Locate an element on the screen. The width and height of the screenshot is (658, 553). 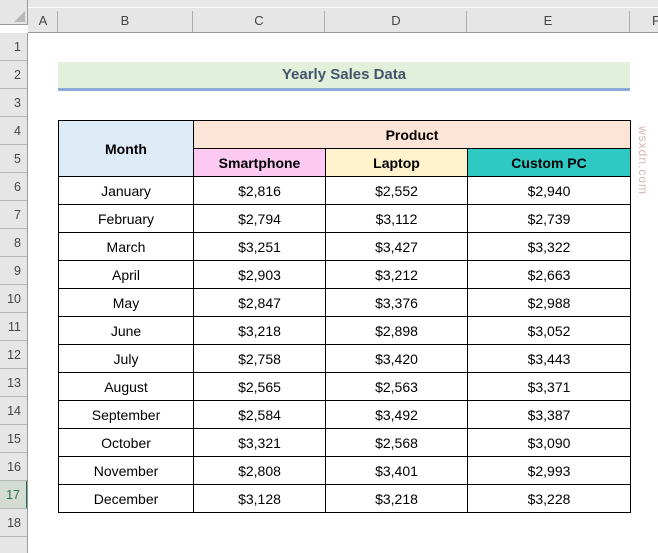
row-header-18: 18 is located at coordinates (13, 523).